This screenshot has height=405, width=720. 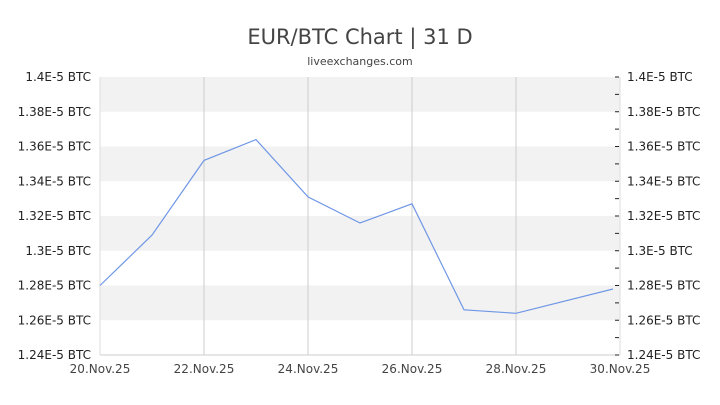 What do you see at coordinates (663, 112) in the screenshot?
I see `y-axis-label-right: 1.38E-5 BTC` at bounding box center [663, 112].